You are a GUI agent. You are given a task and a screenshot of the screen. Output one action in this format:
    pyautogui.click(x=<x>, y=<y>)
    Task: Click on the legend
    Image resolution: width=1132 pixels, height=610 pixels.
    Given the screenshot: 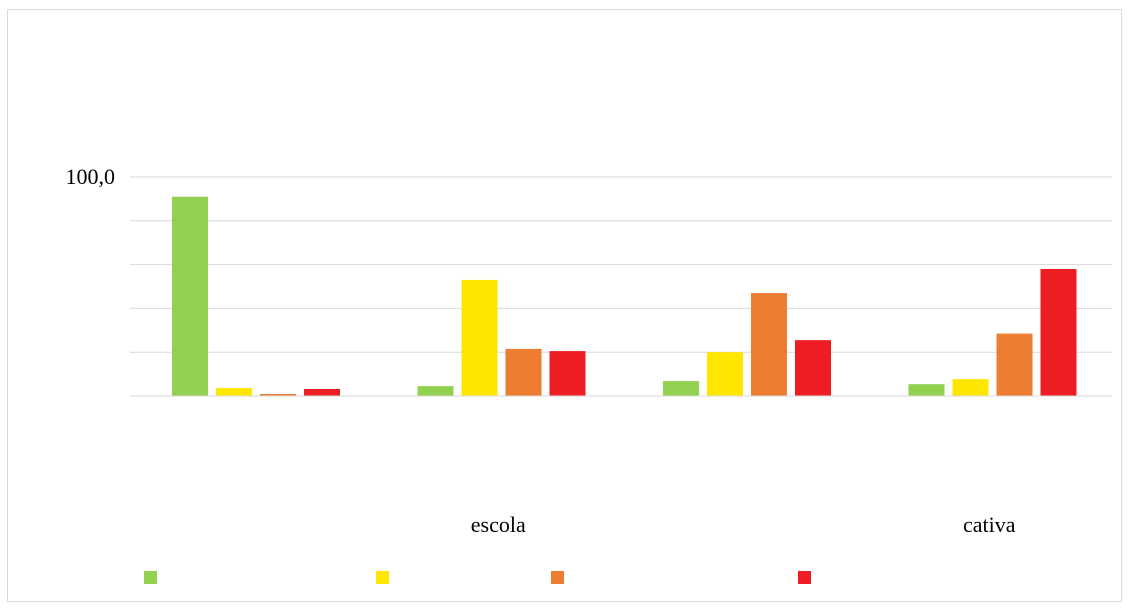 What is the action you would take?
    pyautogui.click(x=477, y=577)
    